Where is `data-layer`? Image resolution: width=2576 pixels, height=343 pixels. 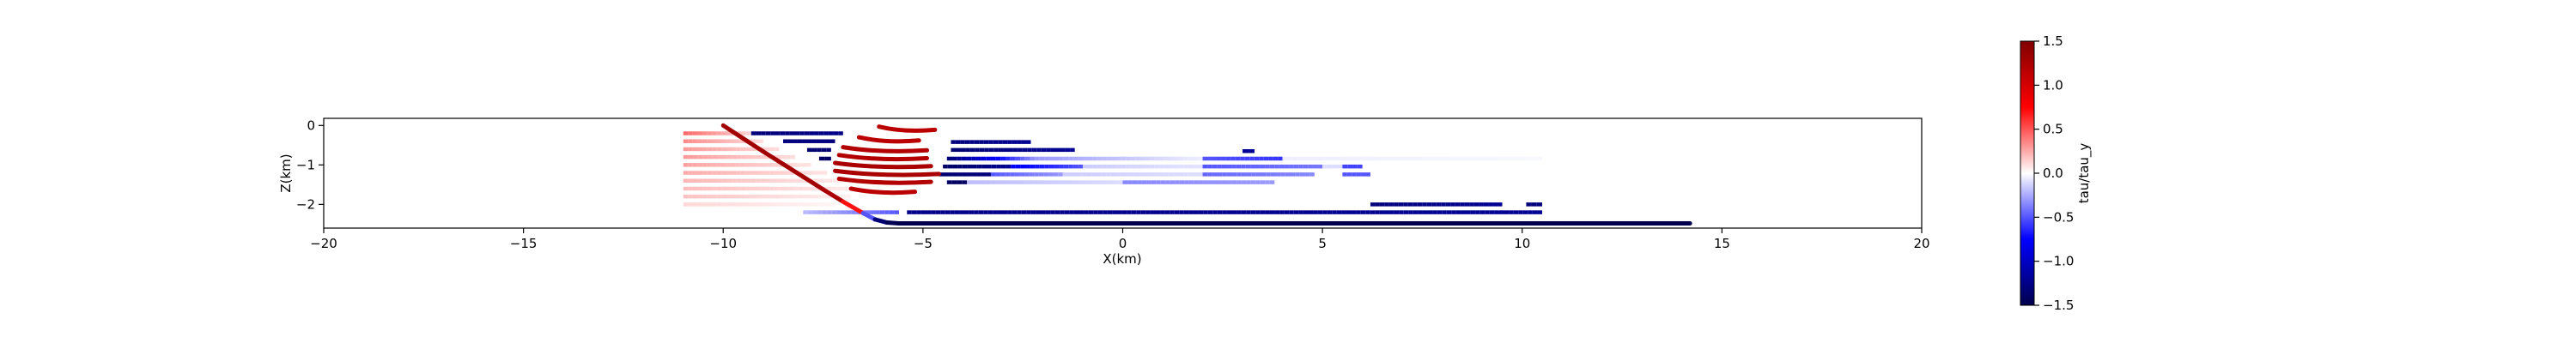
data-layer is located at coordinates (1188, 174).